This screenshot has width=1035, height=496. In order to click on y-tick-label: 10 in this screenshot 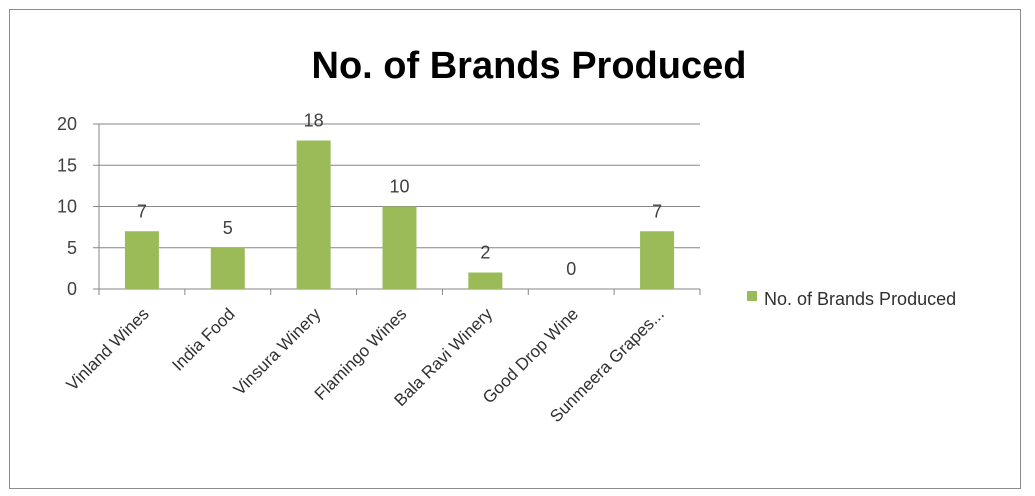, I will do `click(67, 207)`.